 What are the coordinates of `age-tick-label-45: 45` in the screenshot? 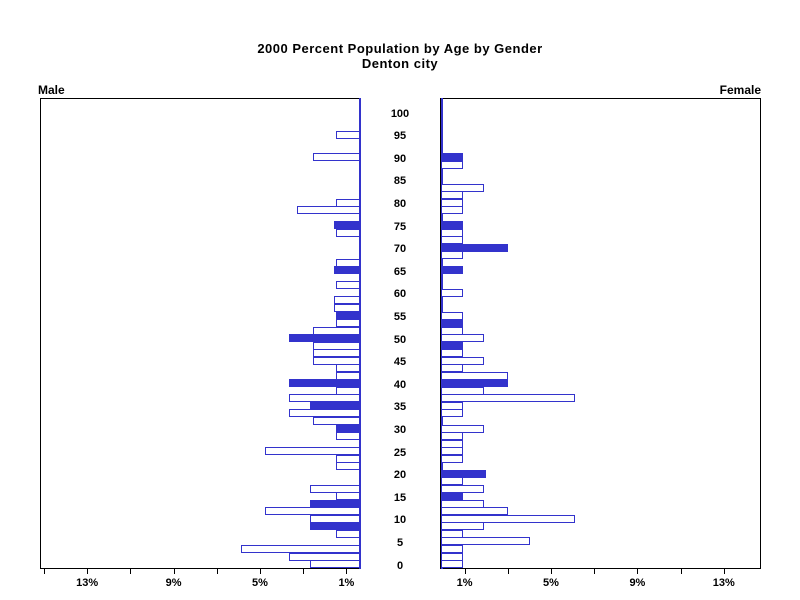 It's located at (400, 362).